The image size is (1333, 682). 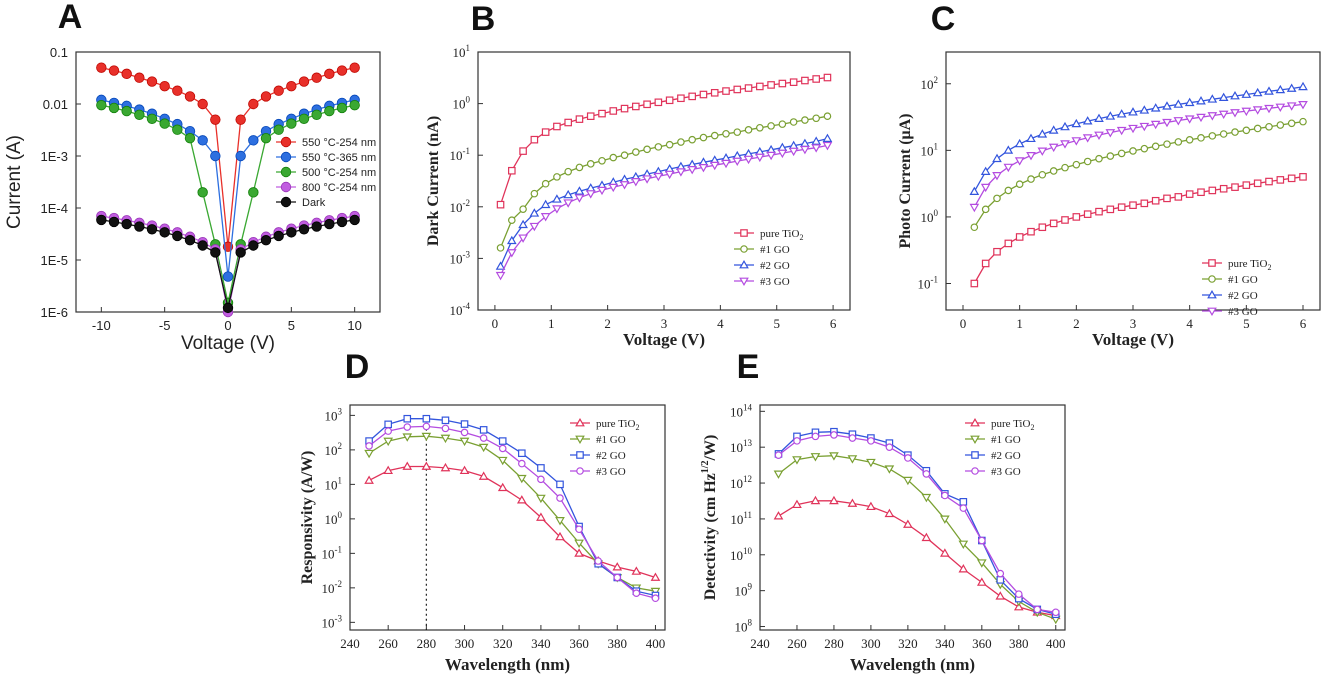 What do you see at coordinates (741, 518) in the screenshot?
I see `y-tick-label: 10¹¹` at bounding box center [741, 518].